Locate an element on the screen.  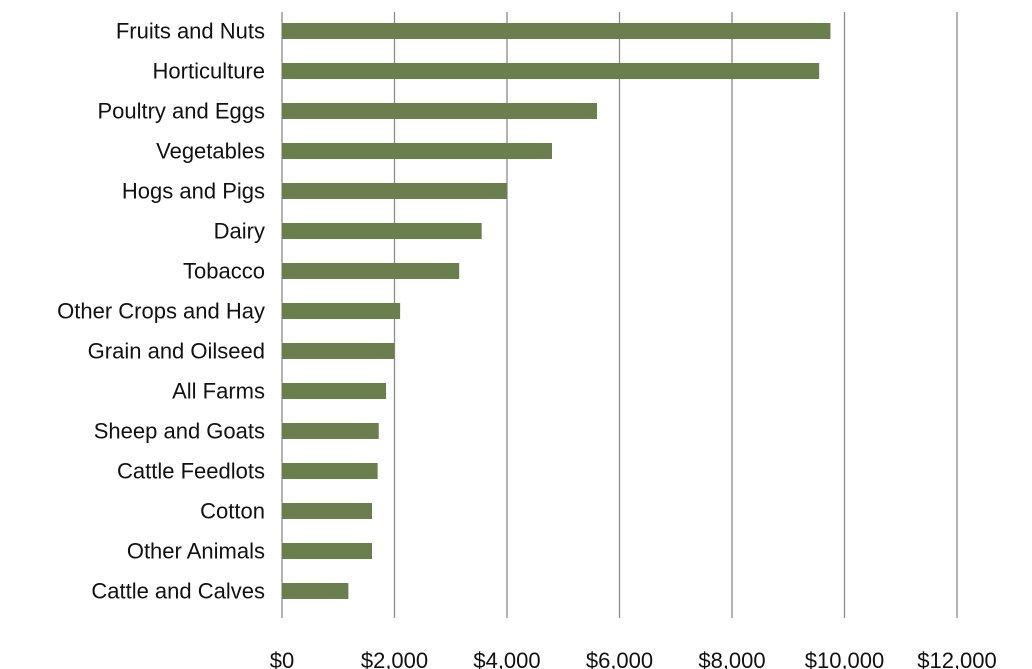
bar-cotton is located at coordinates (327, 511).